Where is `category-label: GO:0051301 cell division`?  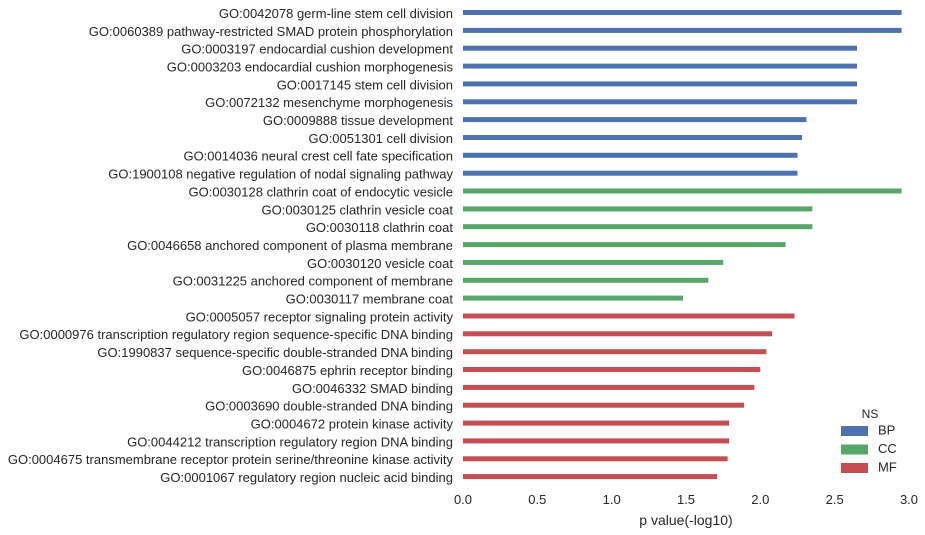 category-label: GO:0051301 cell division is located at coordinates (380, 138).